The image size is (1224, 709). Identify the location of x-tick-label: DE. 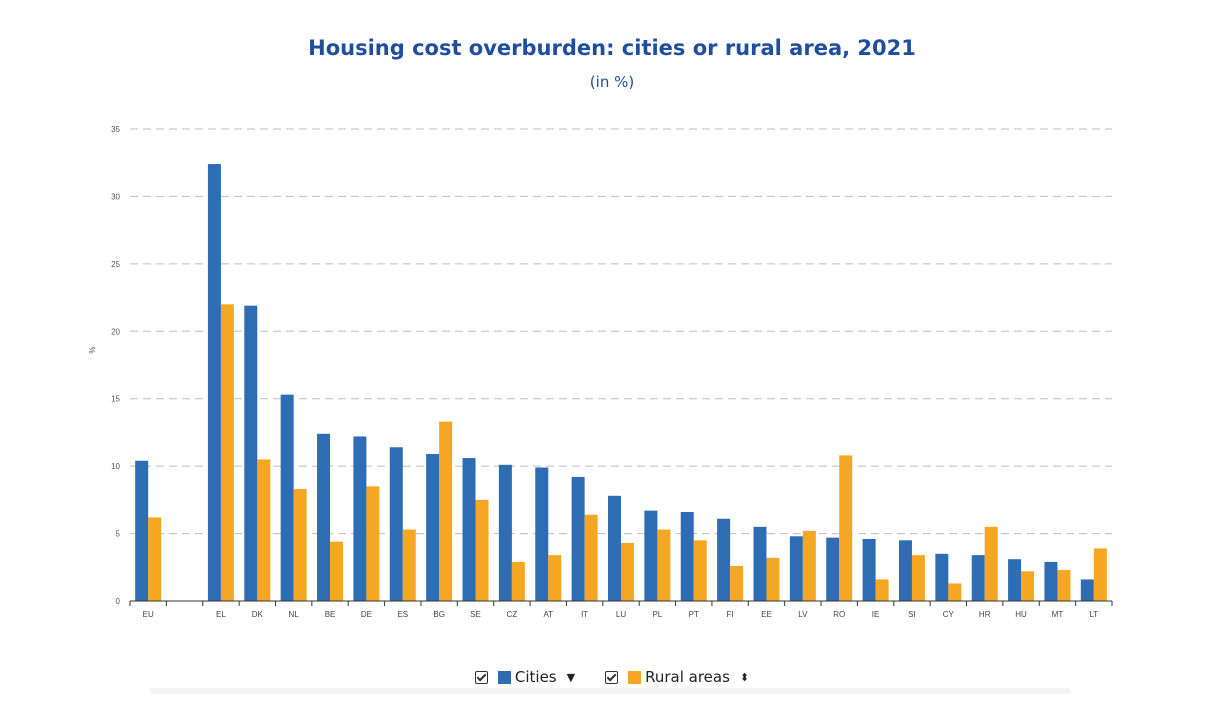
(366, 614).